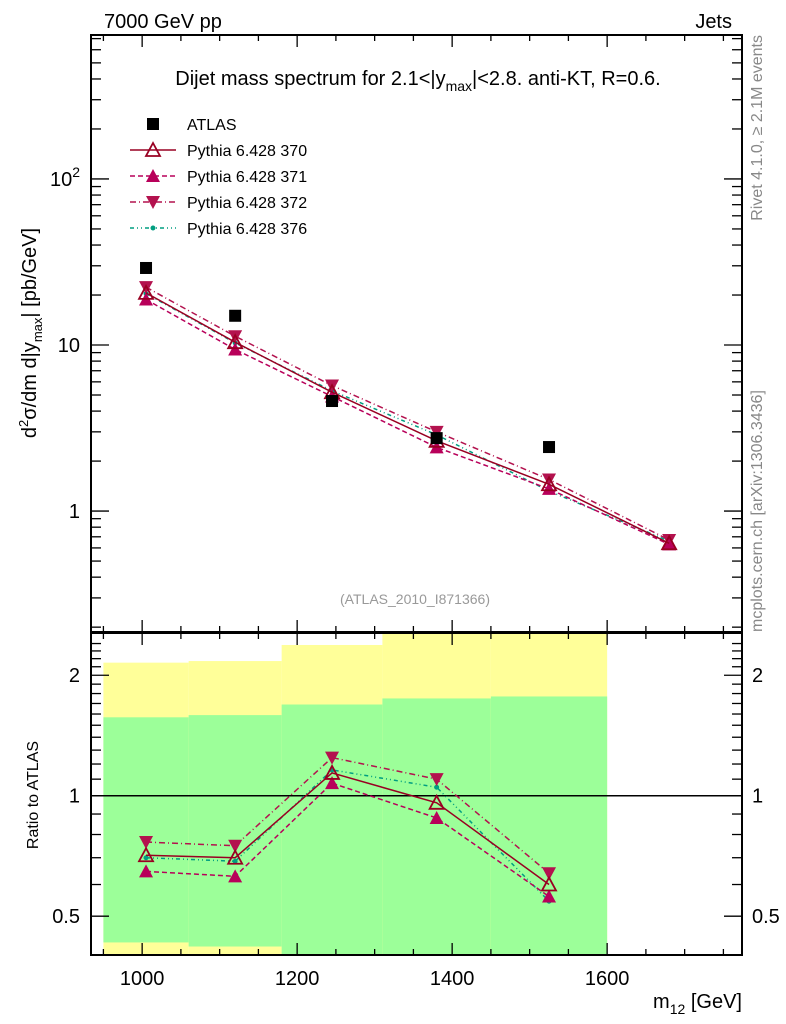 Image resolution: width=786 pixels, height=1024 pixels. I want to click on y-tick-label: 1, so click(74, 512).